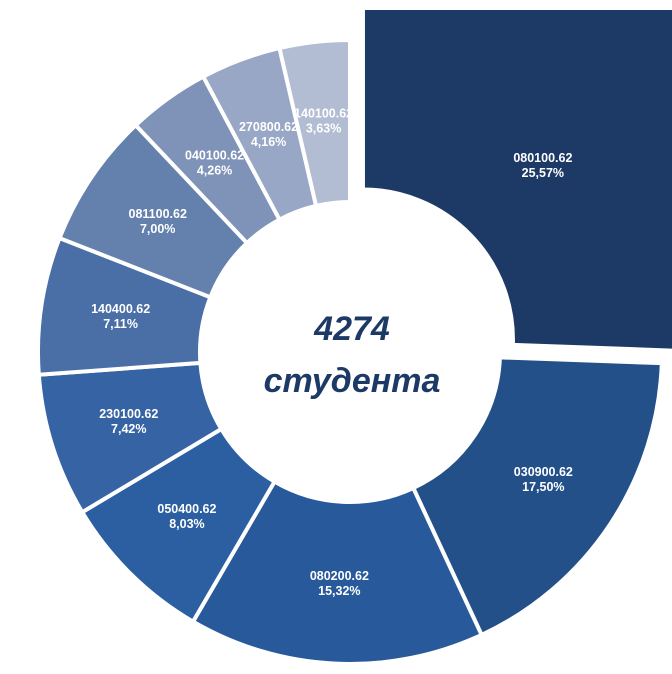 This screenshot has width=672, height=674. Describe the element at coordinates (323, 129) in the screenshot. I see `segment-value-label: 3,63%` at that location.